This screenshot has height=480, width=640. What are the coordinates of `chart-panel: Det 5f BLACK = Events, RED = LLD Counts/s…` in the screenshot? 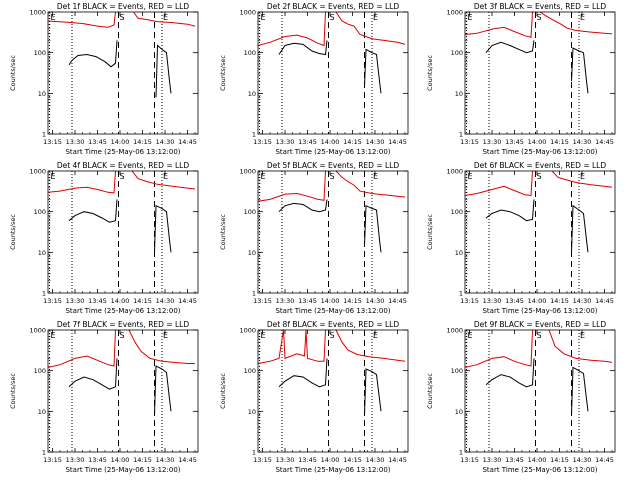 It's located at (314, 238).